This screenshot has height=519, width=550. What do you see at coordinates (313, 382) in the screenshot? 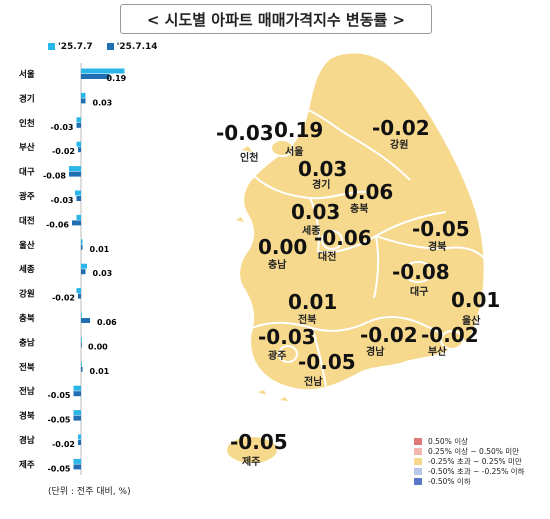
I see `map-name-jeonnam: 전남` at bounding box center [313, 382].